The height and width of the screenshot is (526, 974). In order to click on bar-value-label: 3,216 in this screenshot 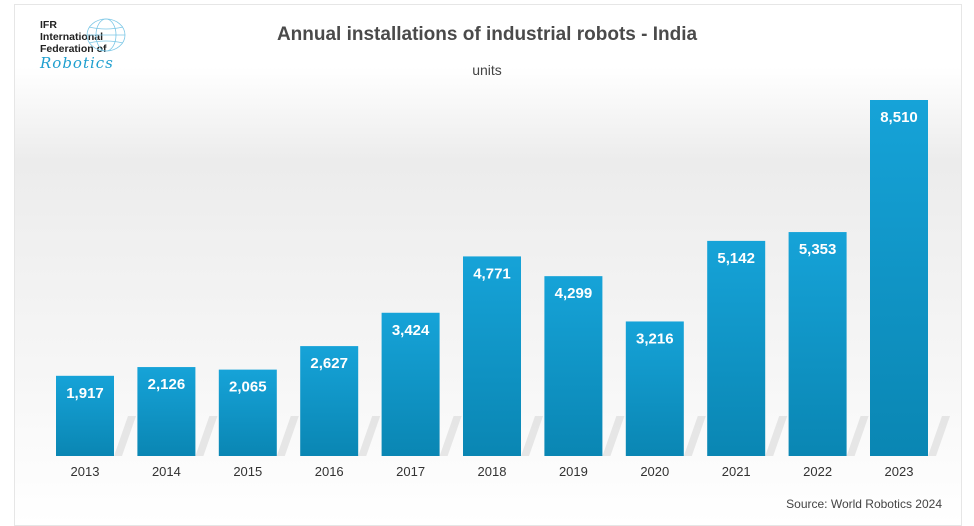, I will do `click(655, 338)`.